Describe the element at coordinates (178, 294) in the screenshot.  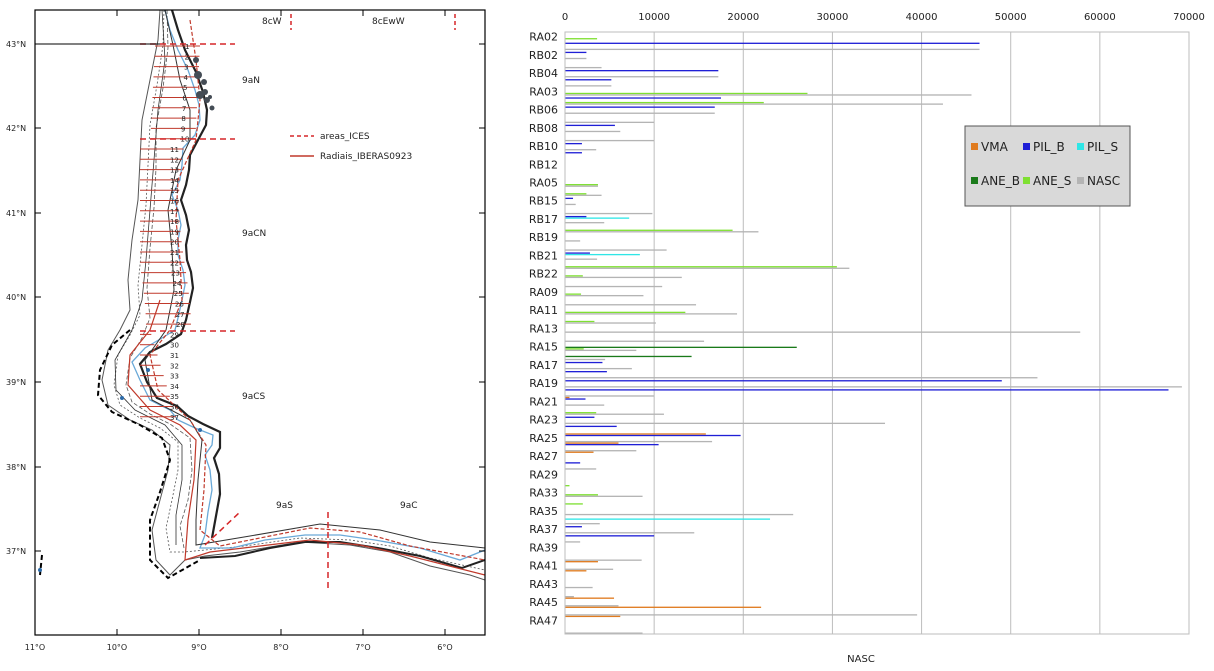
I see `radial-number: 25` at that location.